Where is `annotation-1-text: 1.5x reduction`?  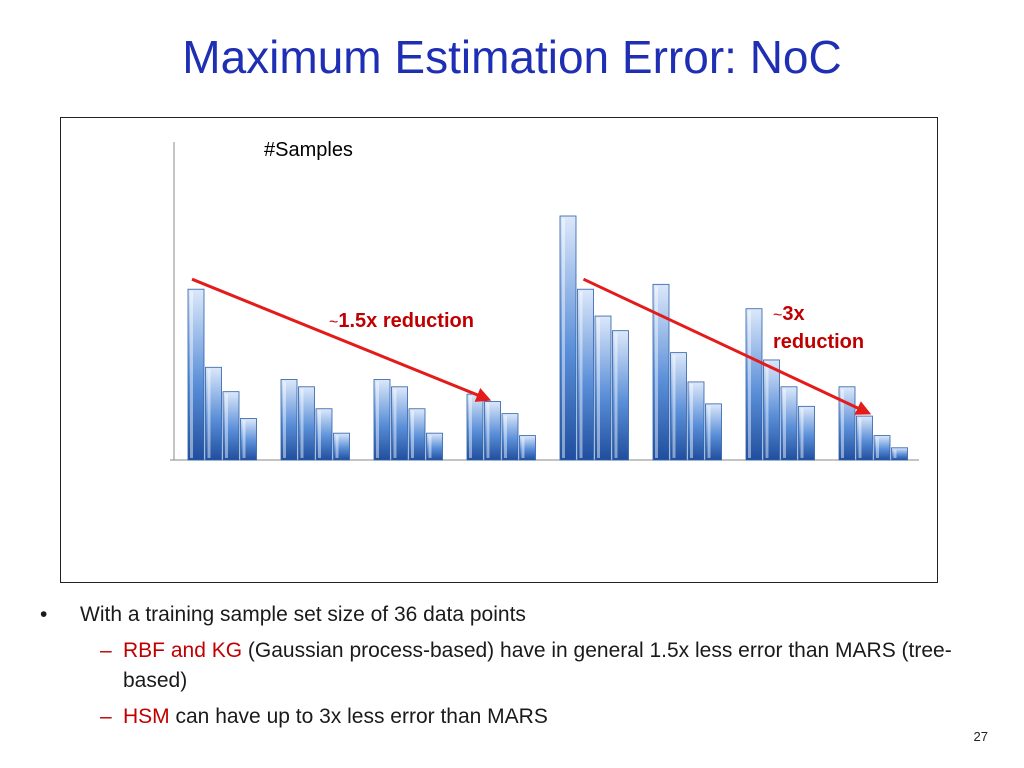
annotation-1-text: 1.5x reduction is located at coordinates (406, 321).